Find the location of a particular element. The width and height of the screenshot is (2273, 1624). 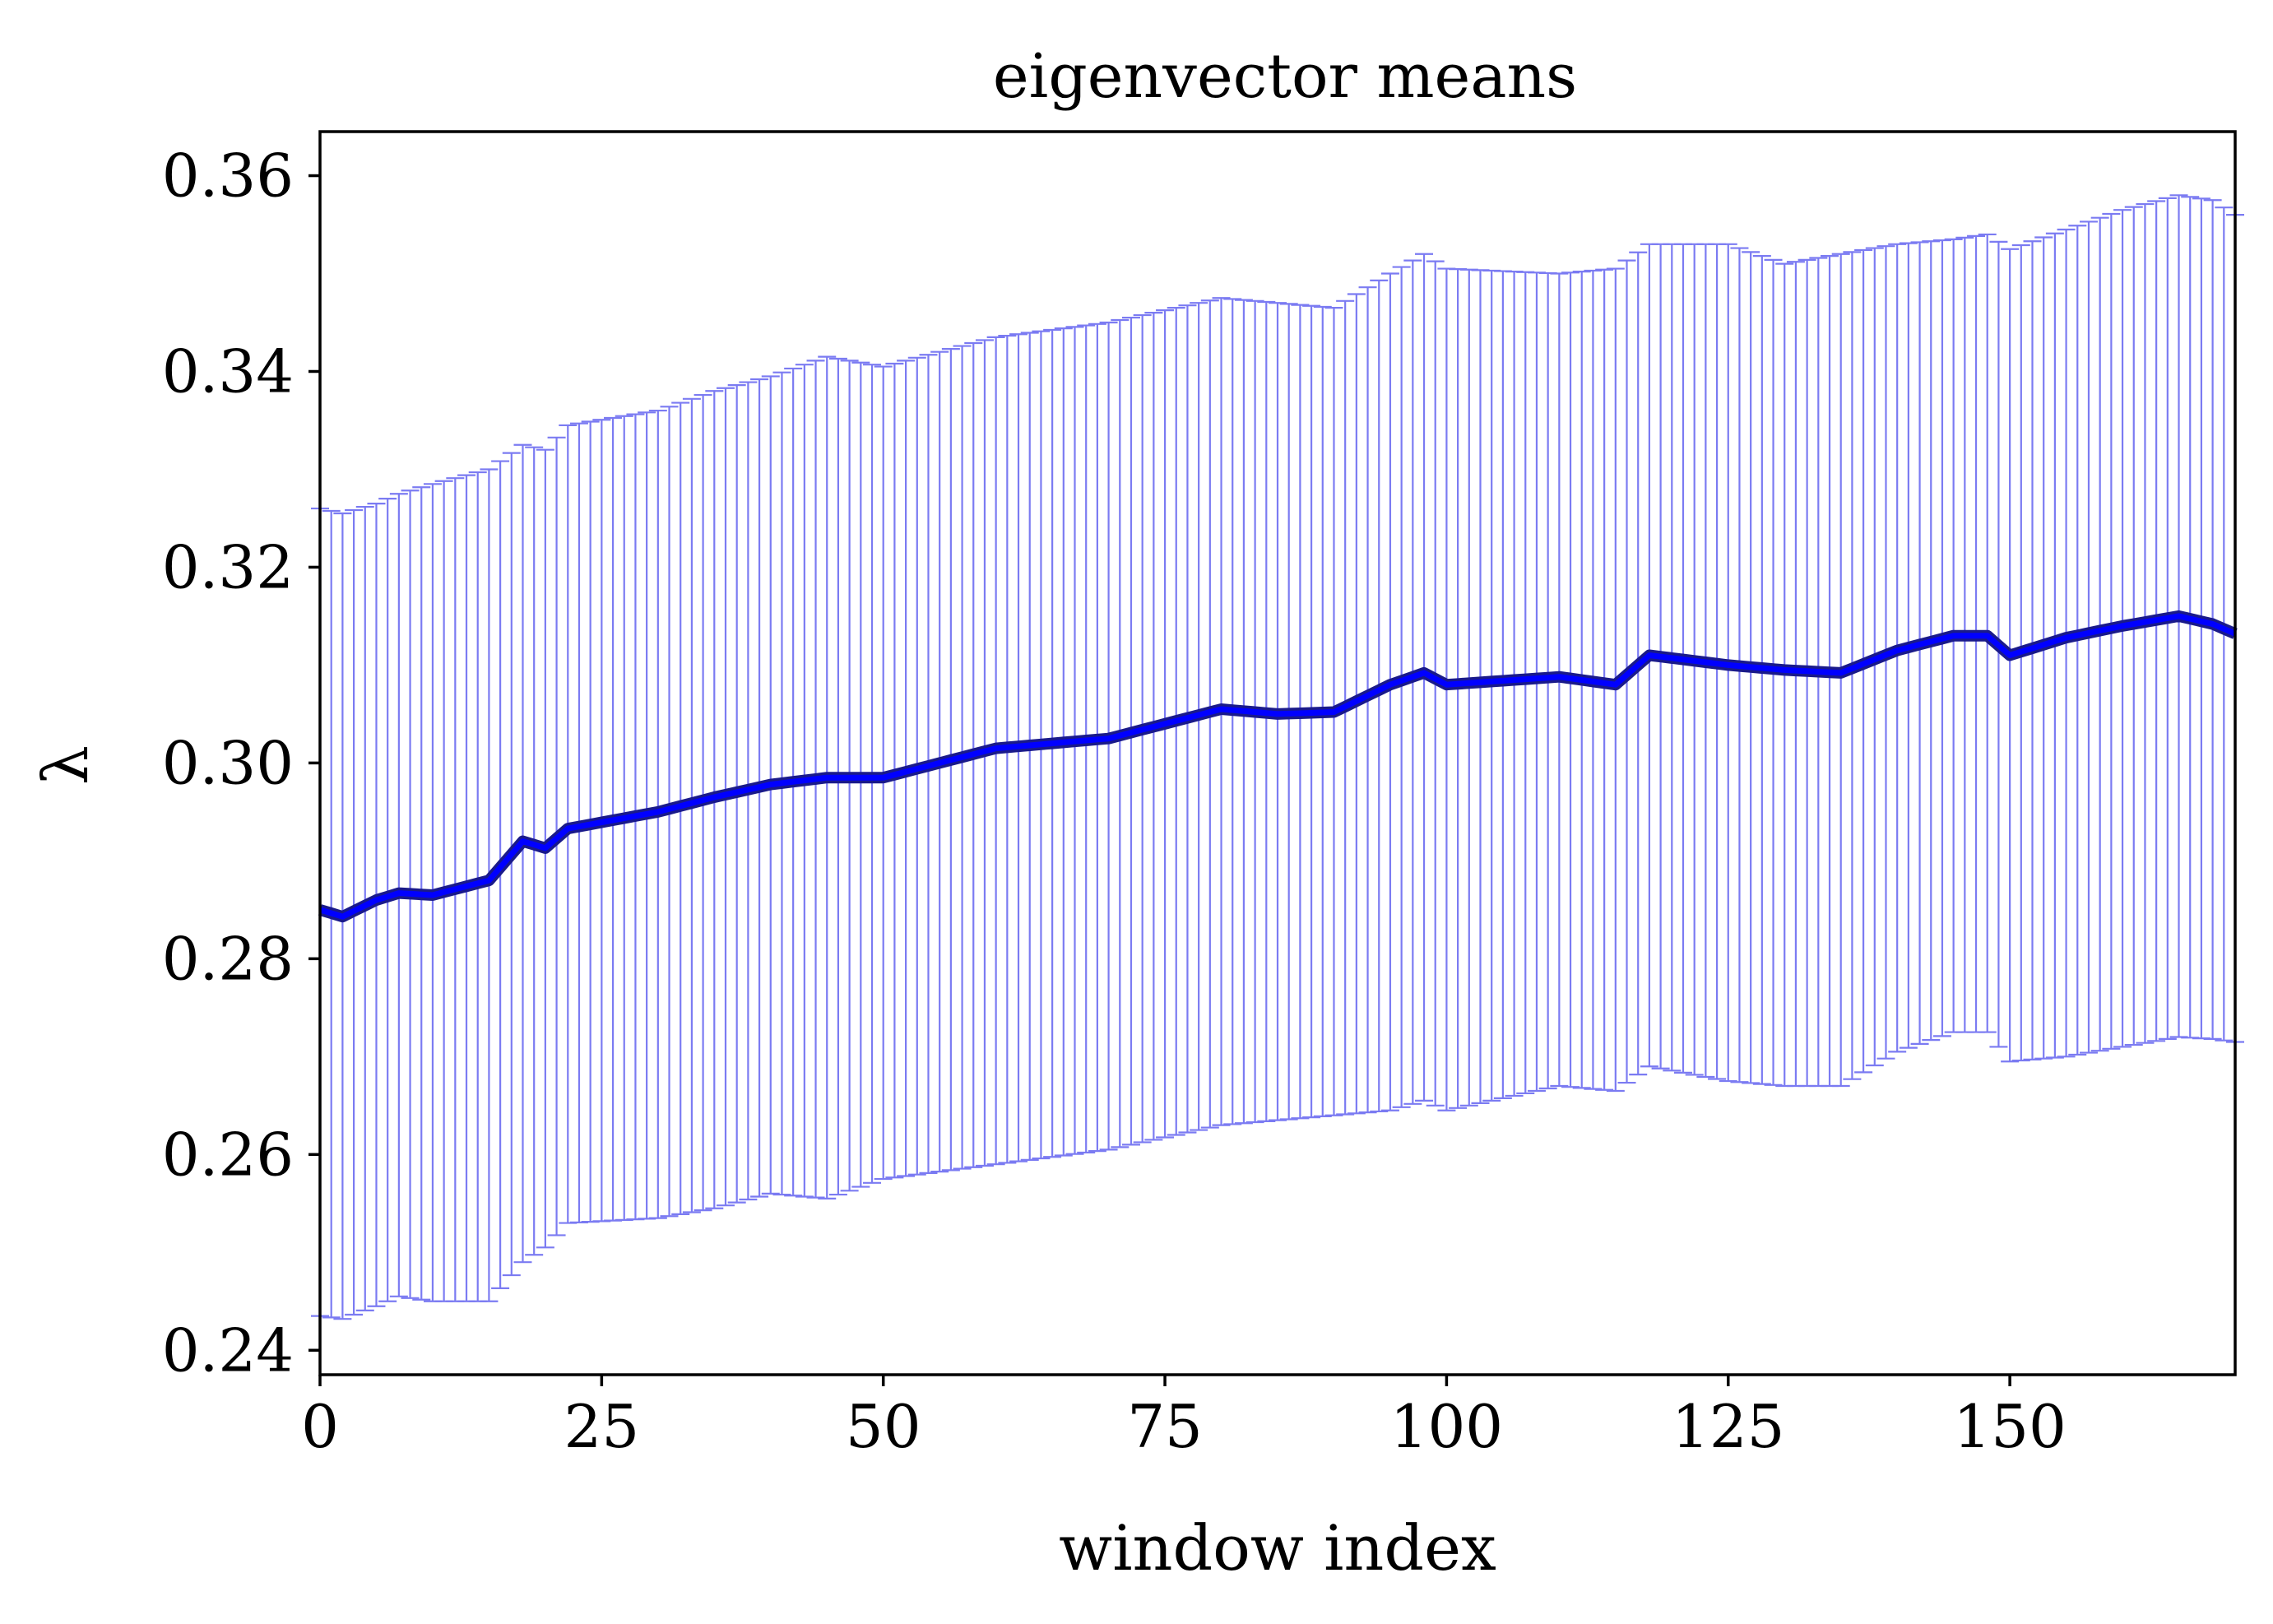

x-tick-label: 150 is located at coordinates (2010, 1426).